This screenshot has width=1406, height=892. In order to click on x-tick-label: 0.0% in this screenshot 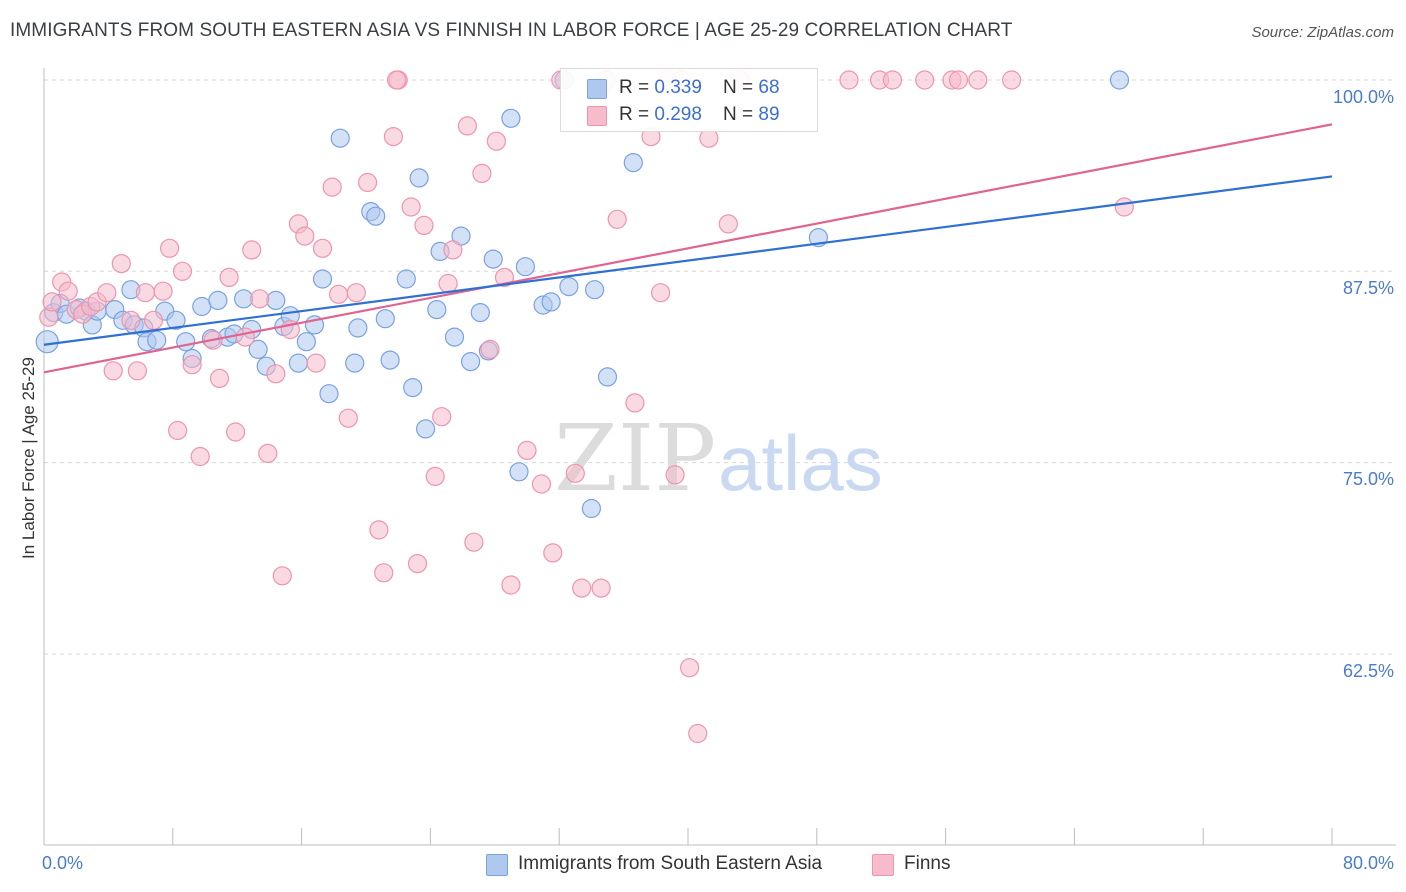, I will do `click(62, 863)`.